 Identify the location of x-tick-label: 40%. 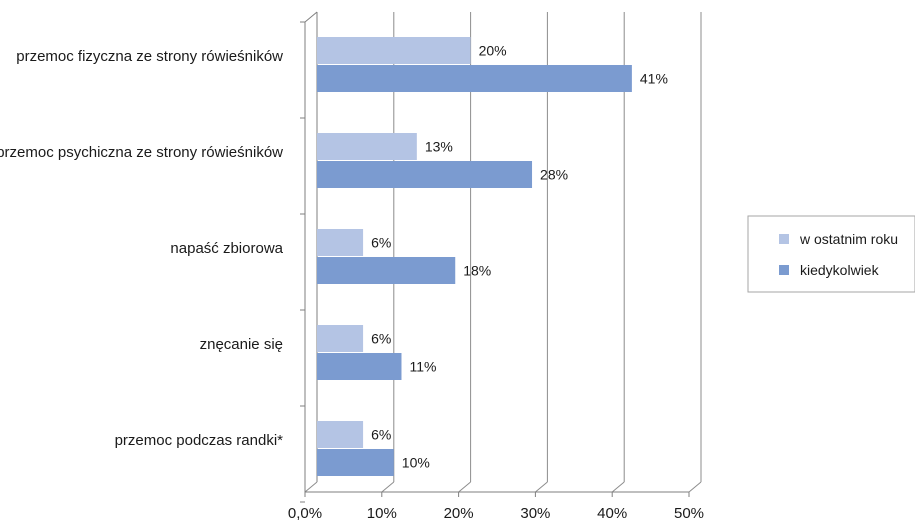
(612, 513).